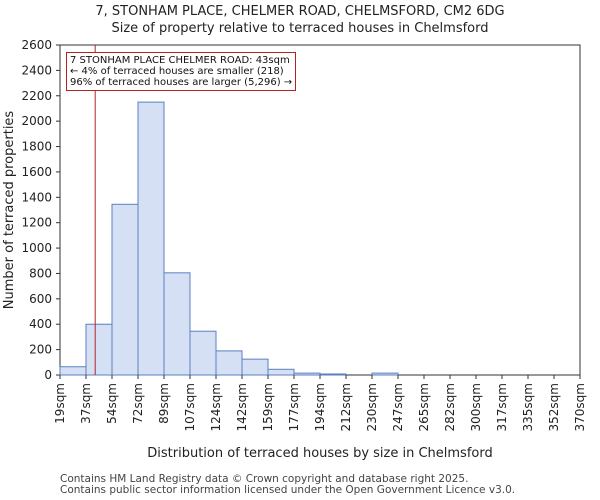 Image resolution: width=600 pixels, height=500 pixels. I want to click on x-tick-label: 177sqm, so click(294, 407).